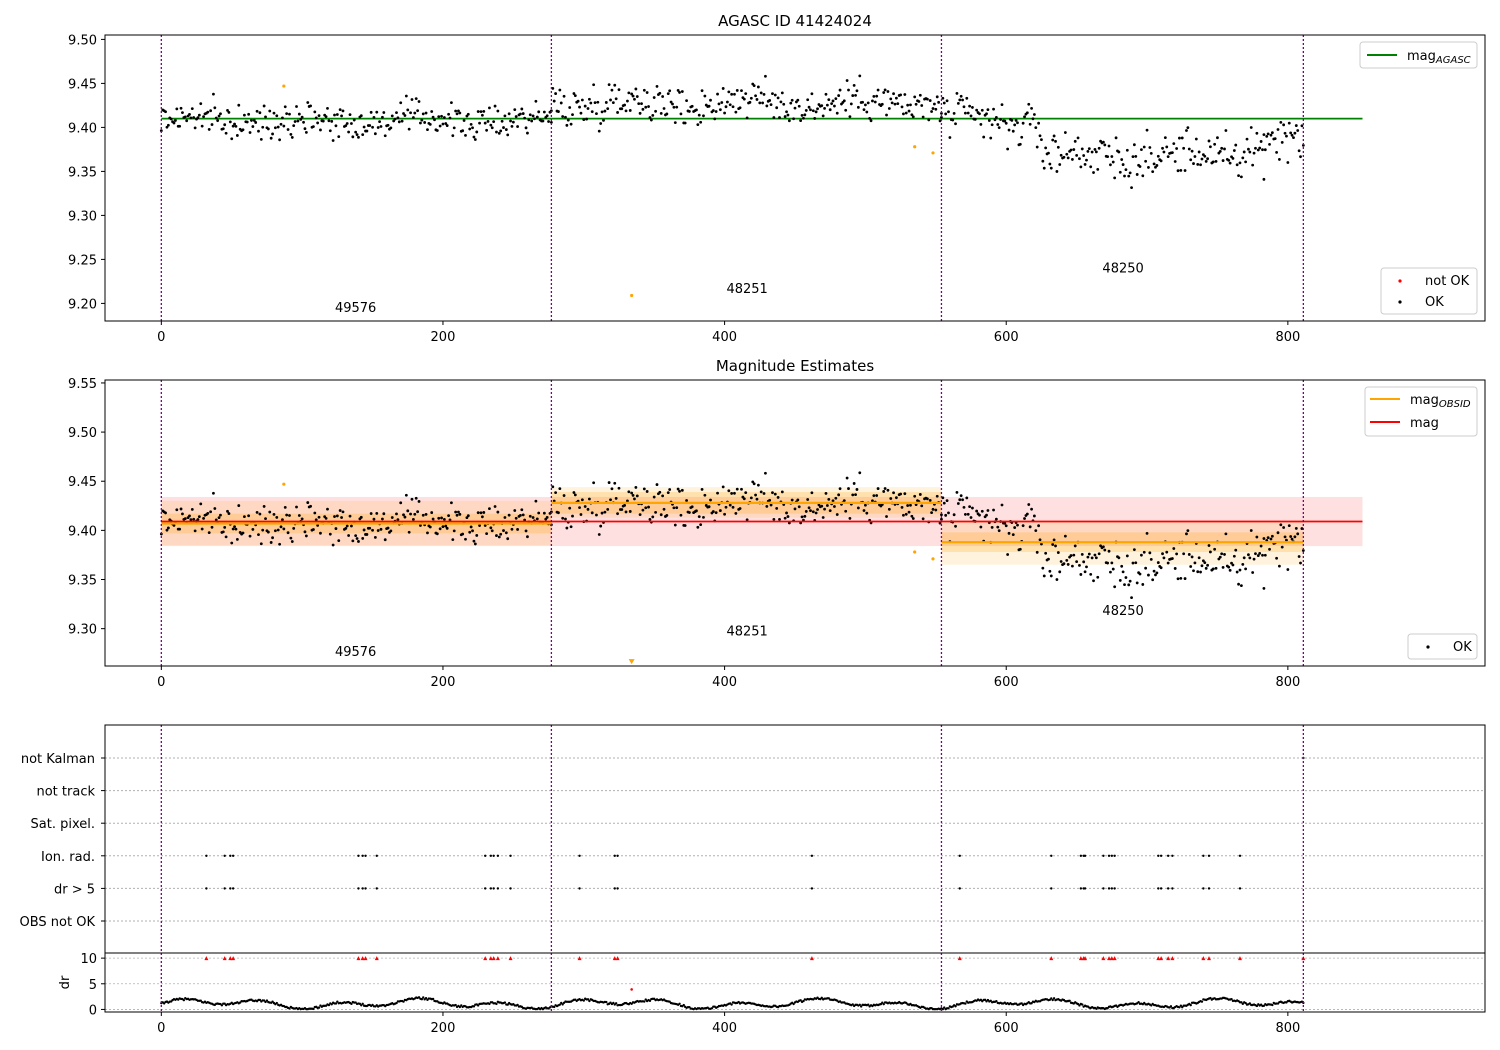 The height and width of the screenshot is (1050, 1500). What do you see at coordinates (443, 1028) in the screenshot?
I see `x-tick-label: 200` at bounding box center [443, 1028].